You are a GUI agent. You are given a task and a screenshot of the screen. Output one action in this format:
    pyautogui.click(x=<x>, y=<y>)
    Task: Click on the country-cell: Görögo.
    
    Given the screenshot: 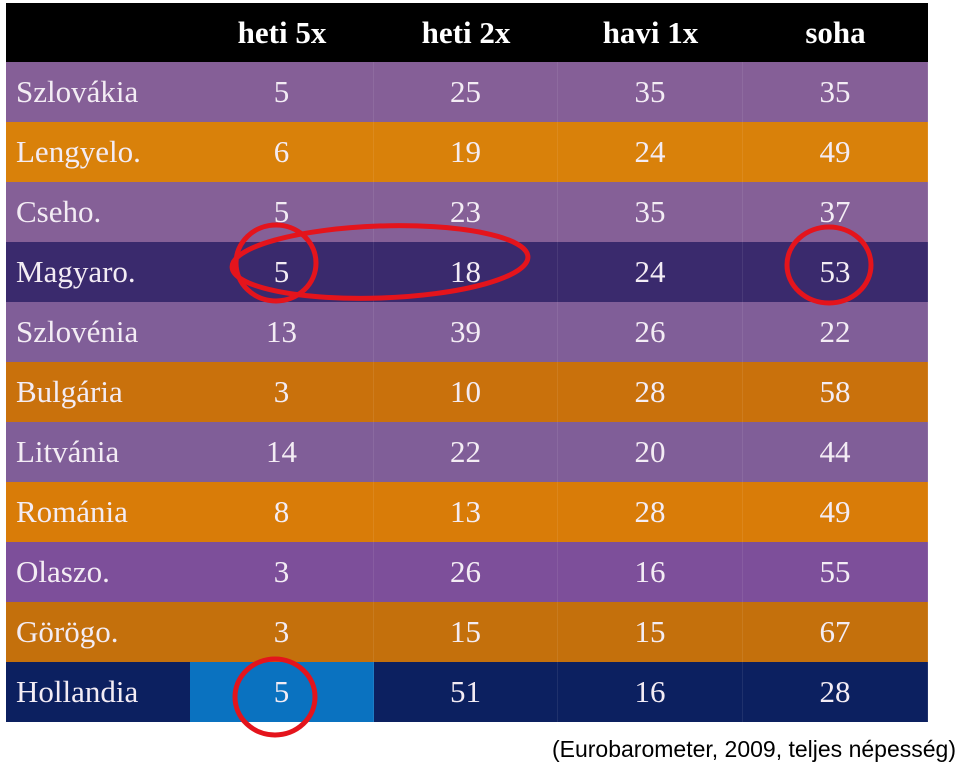 What is the action you would take?
    pyautogui.click(x=98, y=632)
    